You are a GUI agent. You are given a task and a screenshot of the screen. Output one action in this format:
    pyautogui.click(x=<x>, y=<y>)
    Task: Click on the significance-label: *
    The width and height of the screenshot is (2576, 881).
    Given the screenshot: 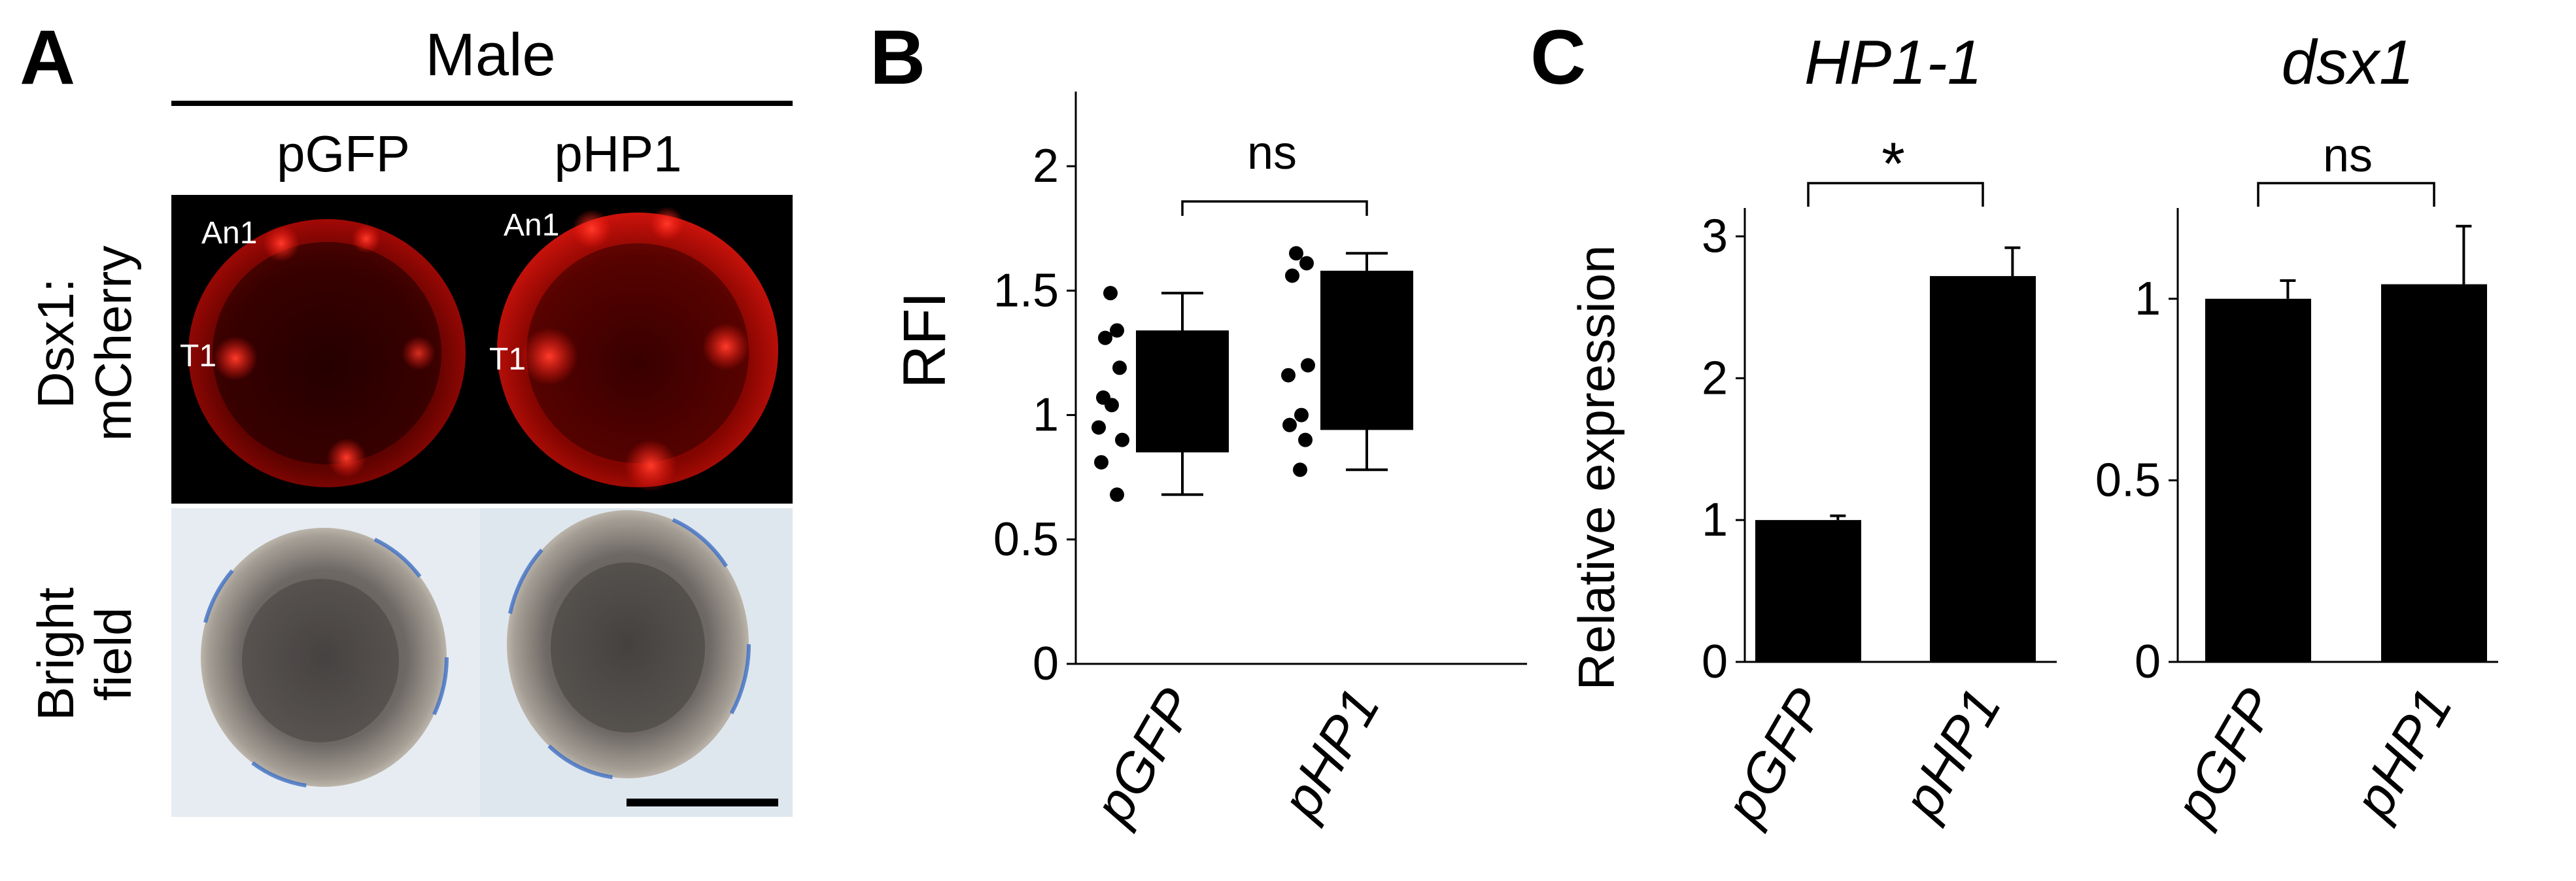 What is the action you would take?
    pyautogui.click(x=1893, y=164)
    